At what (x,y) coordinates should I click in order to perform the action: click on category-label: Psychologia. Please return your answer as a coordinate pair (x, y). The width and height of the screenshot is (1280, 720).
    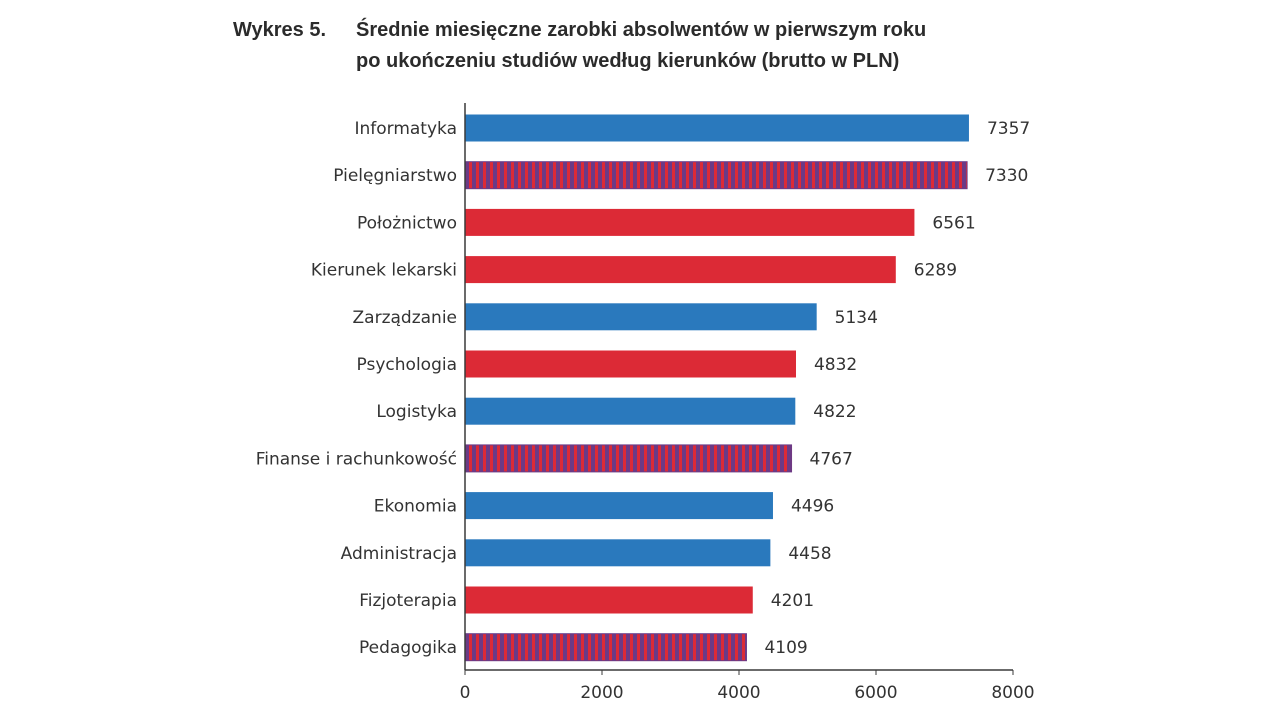
    Looking at the image, I should click on (407, 365).